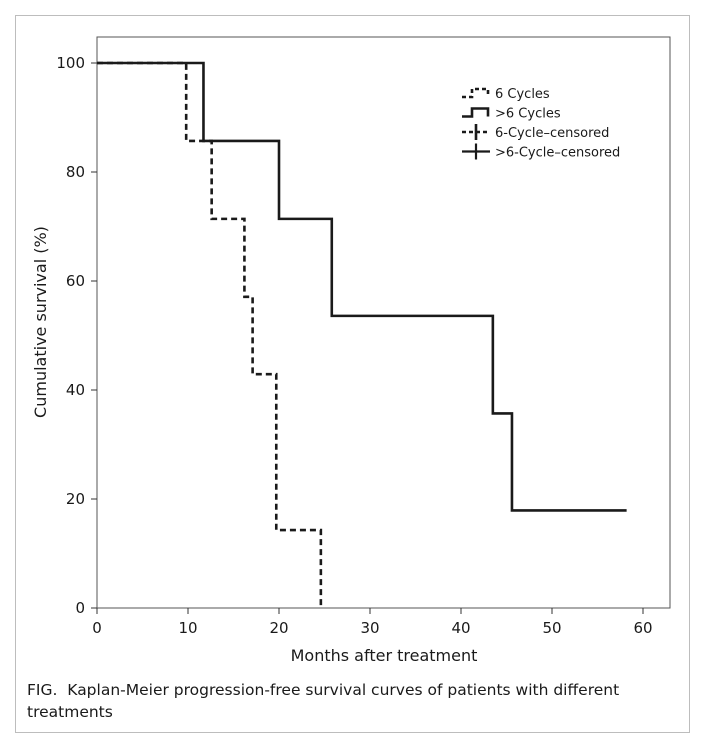  I want to click on y-axis-label: Cumulative survival (%), so click(40, 322).